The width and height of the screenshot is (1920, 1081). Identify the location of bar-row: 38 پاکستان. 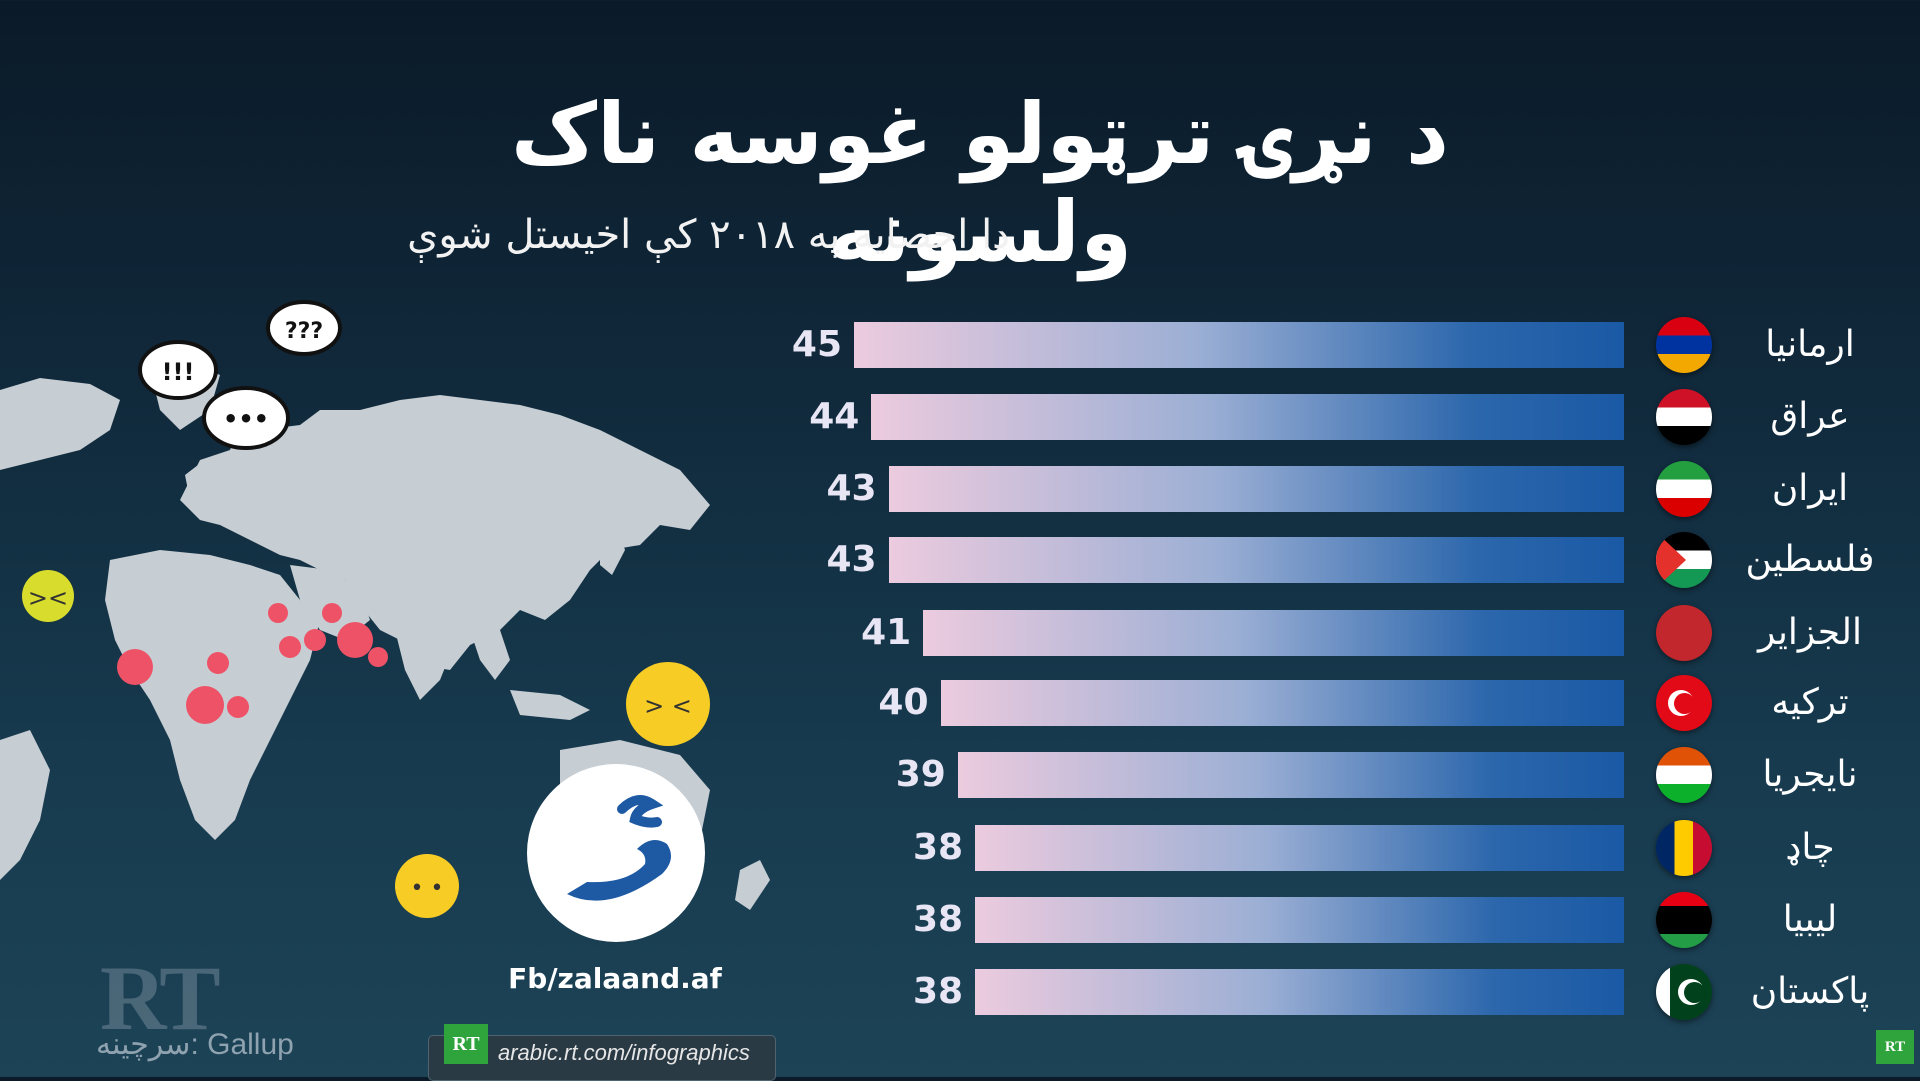
(960, 992).